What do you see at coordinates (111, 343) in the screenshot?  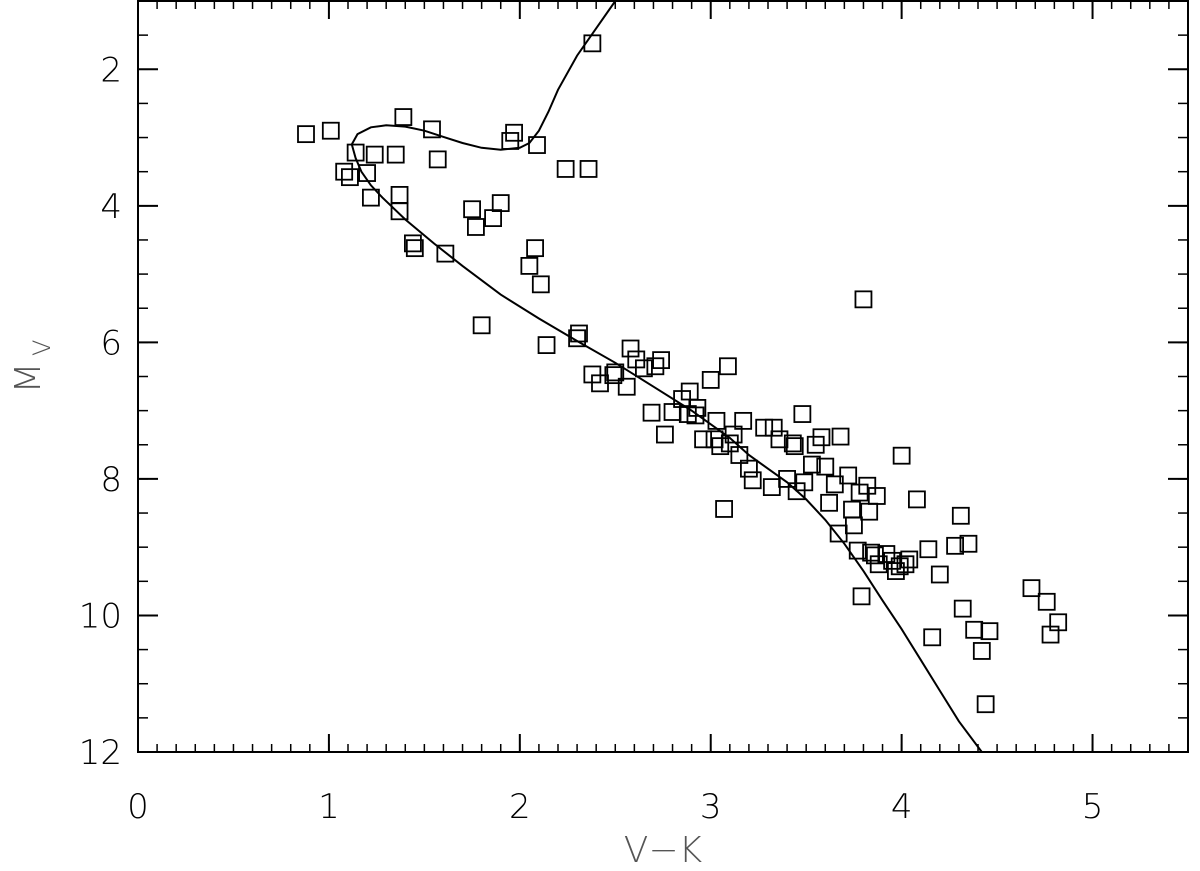 I see `y-tick-label: 6` at bounding box center [111, 343].